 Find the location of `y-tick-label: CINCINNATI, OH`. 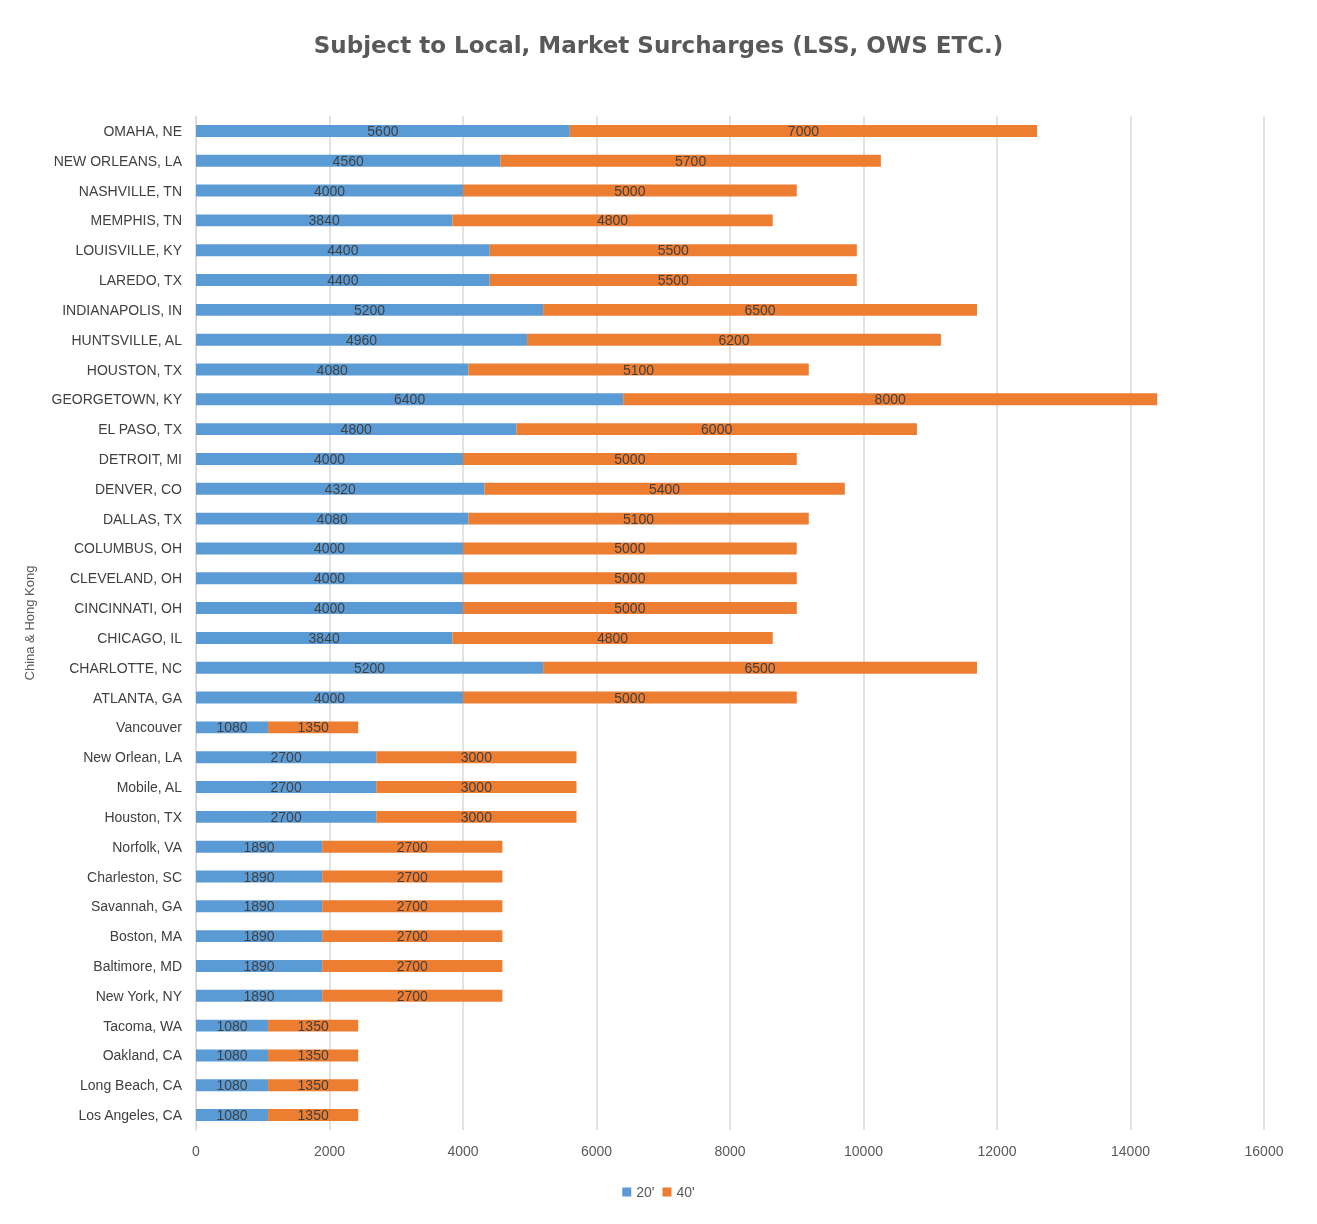

y-tick-label: CINCINNATI, OH is located at coordinates (128, 608).